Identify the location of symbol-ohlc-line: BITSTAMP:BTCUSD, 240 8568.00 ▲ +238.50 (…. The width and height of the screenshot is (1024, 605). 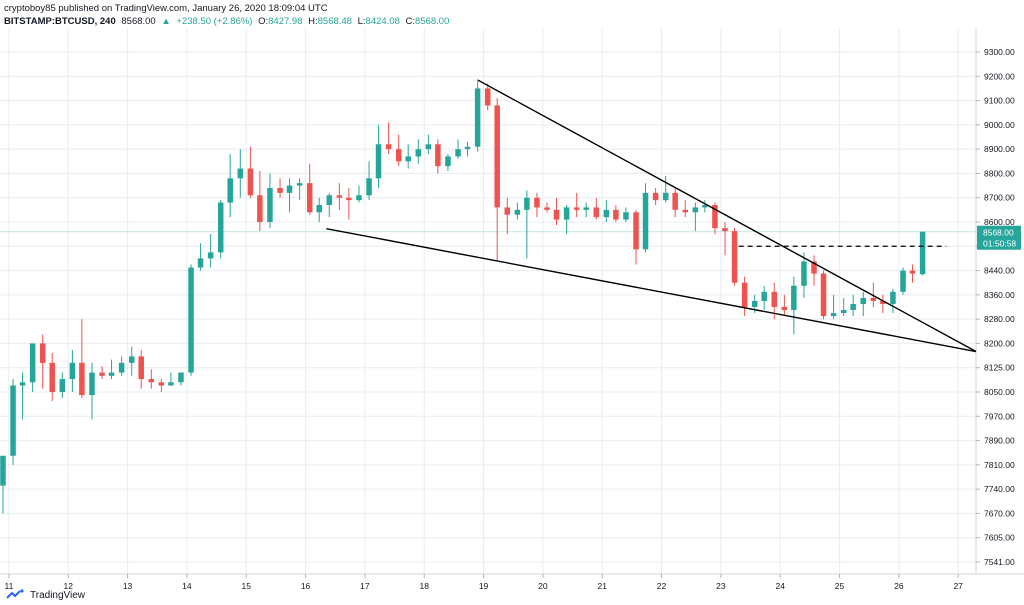
(228, 21).